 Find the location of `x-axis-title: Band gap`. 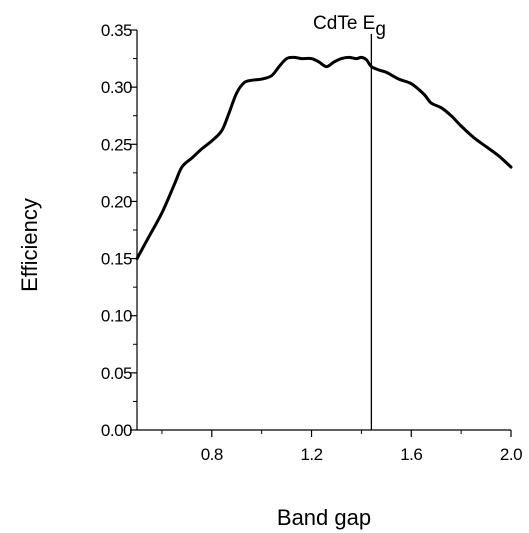

x-axis-title: Band gap is located at coordinates (324, 517).